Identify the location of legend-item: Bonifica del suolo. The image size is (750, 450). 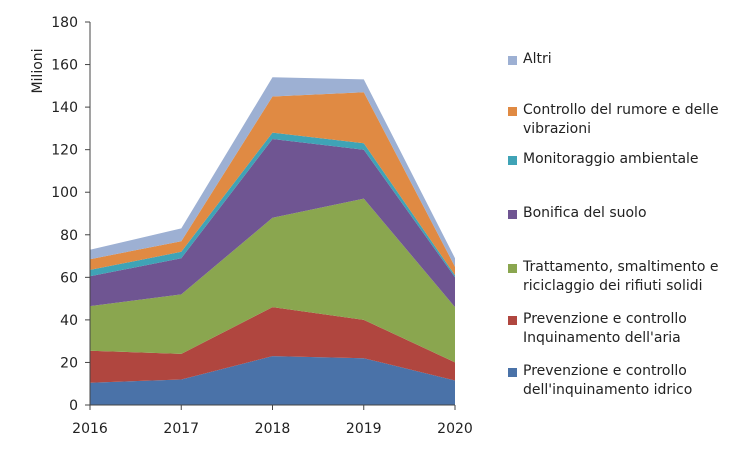
(577, 213).